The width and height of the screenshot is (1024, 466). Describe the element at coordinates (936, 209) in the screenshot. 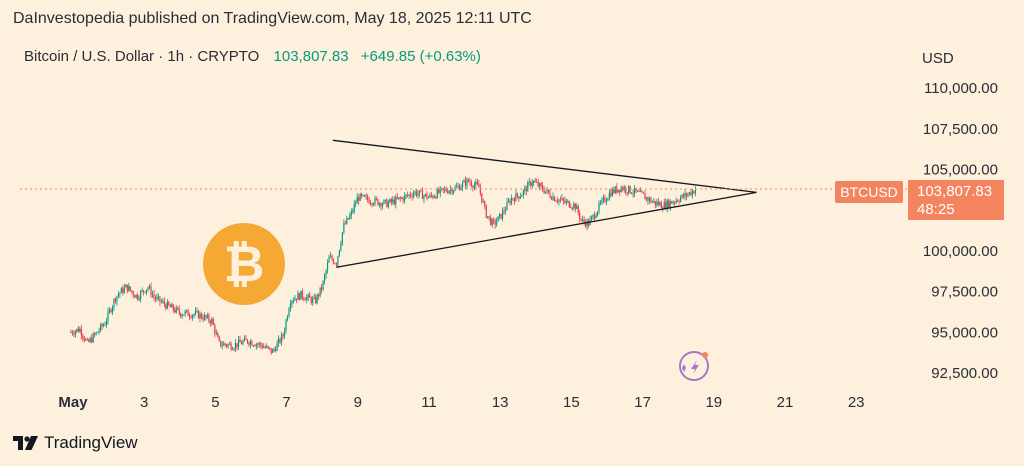

I see `price-tag-countdown: 48:25` at that location.